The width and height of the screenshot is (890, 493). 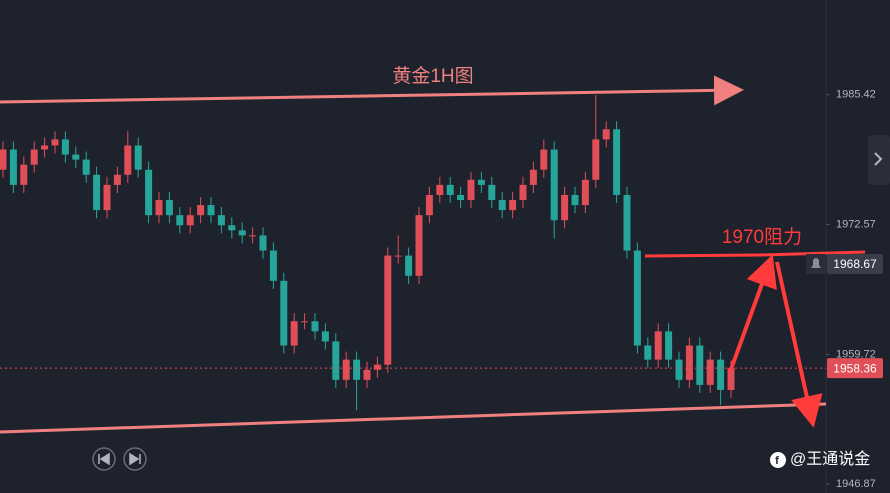 What do you see at coordinates (856, 484) in the screenshot?
I see `y-tick-label: 1946.87` at bounding box center [856, 484].